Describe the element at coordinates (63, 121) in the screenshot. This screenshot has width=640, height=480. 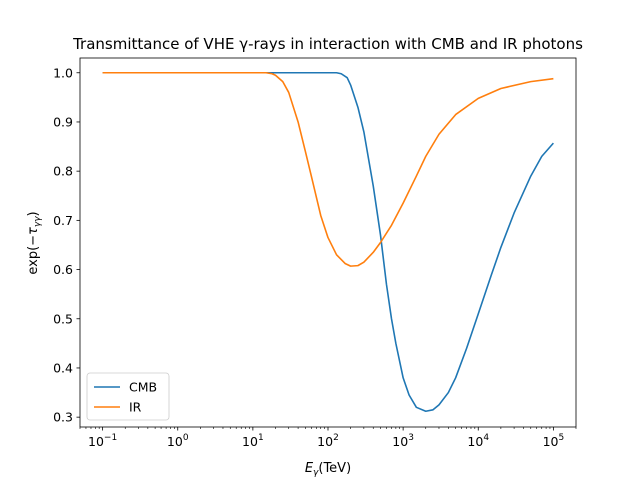
I see `y-tick-label: 0.9` at that location.